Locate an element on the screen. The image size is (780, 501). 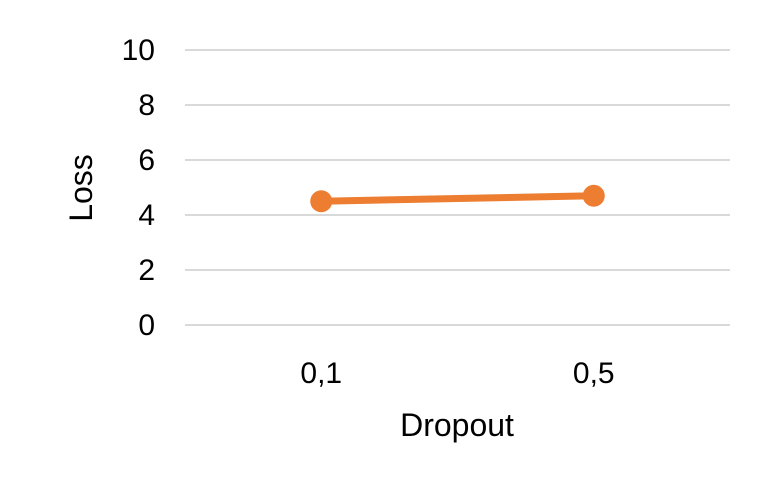
y-tick-label-4: 4 is located at coordinates (146, 215).